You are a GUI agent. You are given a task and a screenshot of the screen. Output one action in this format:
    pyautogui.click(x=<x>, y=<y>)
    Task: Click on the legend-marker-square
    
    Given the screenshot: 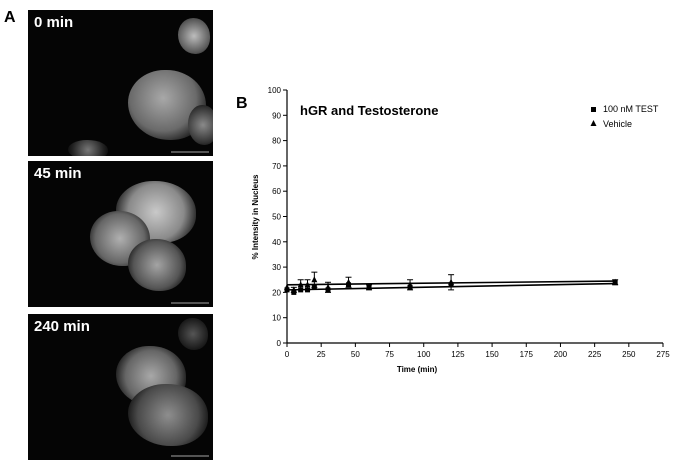 What is the action you would take?
    pyautogui.click(x=593, y=109)
    